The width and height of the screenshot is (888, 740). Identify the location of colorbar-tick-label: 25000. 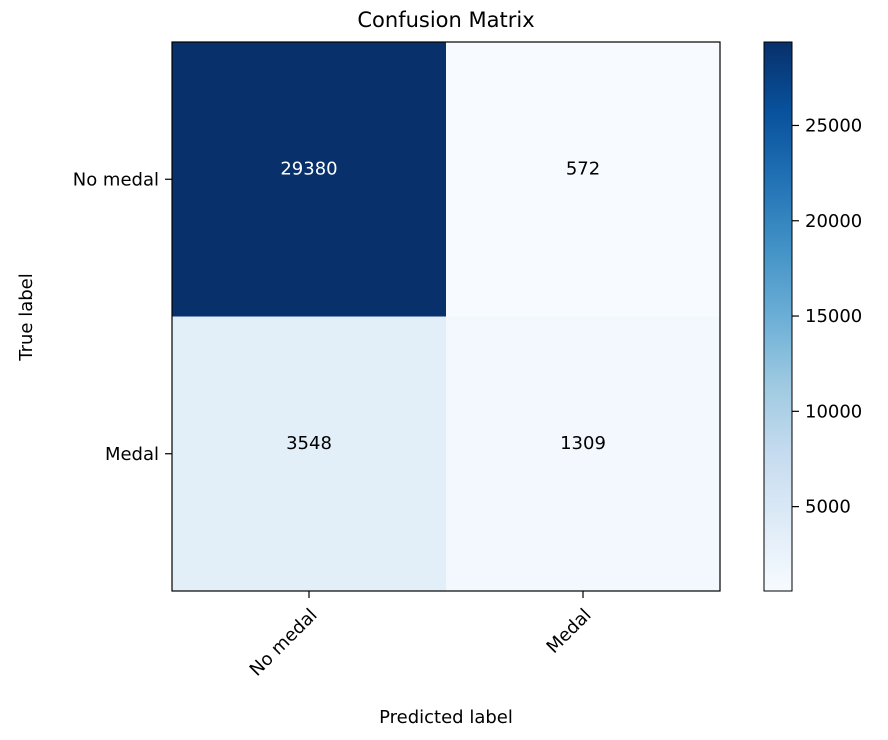
(833, 125).